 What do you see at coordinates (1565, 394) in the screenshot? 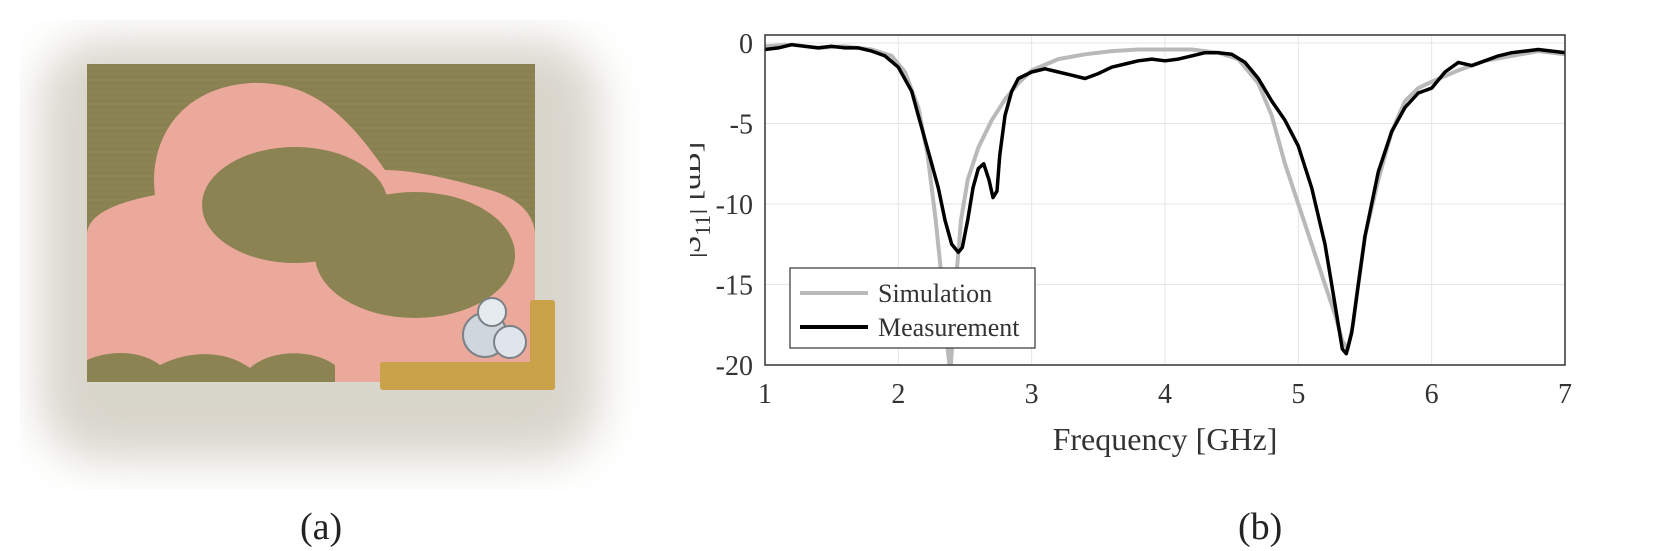
I see `x-tick-label: 7` at bounding box center [1565, 394].